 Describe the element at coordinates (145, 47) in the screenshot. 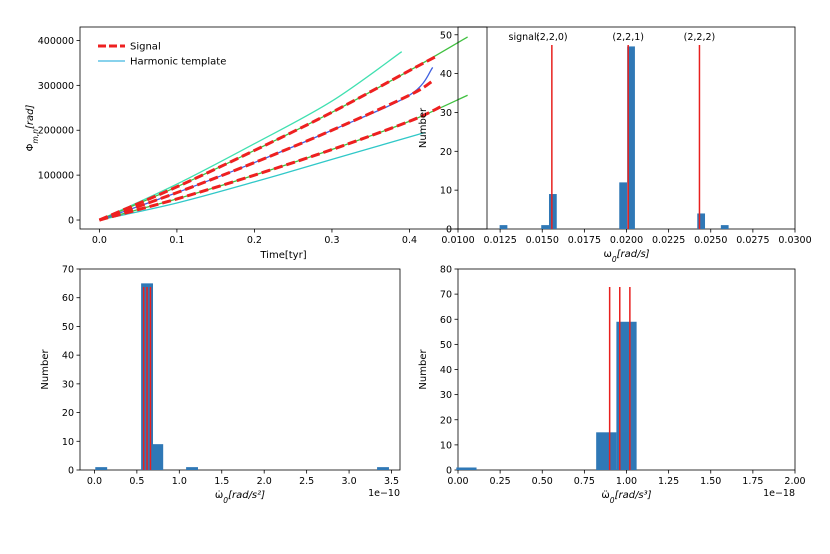

I see `legend-signal-label: Signal` at that location.